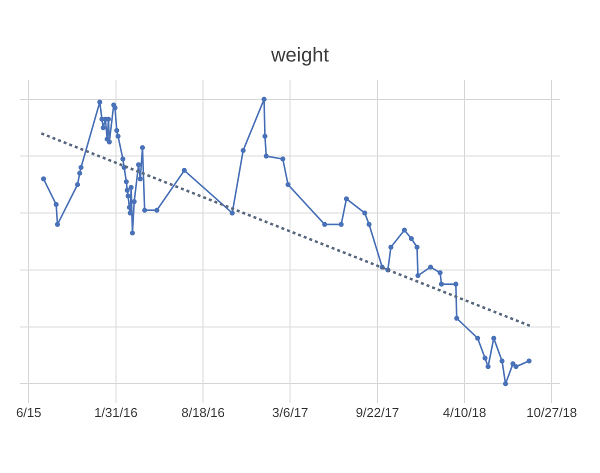 Image resolution: width=600 pixels, height=473 pixels. I want to click on chart-title: weight, so click(300, 55).